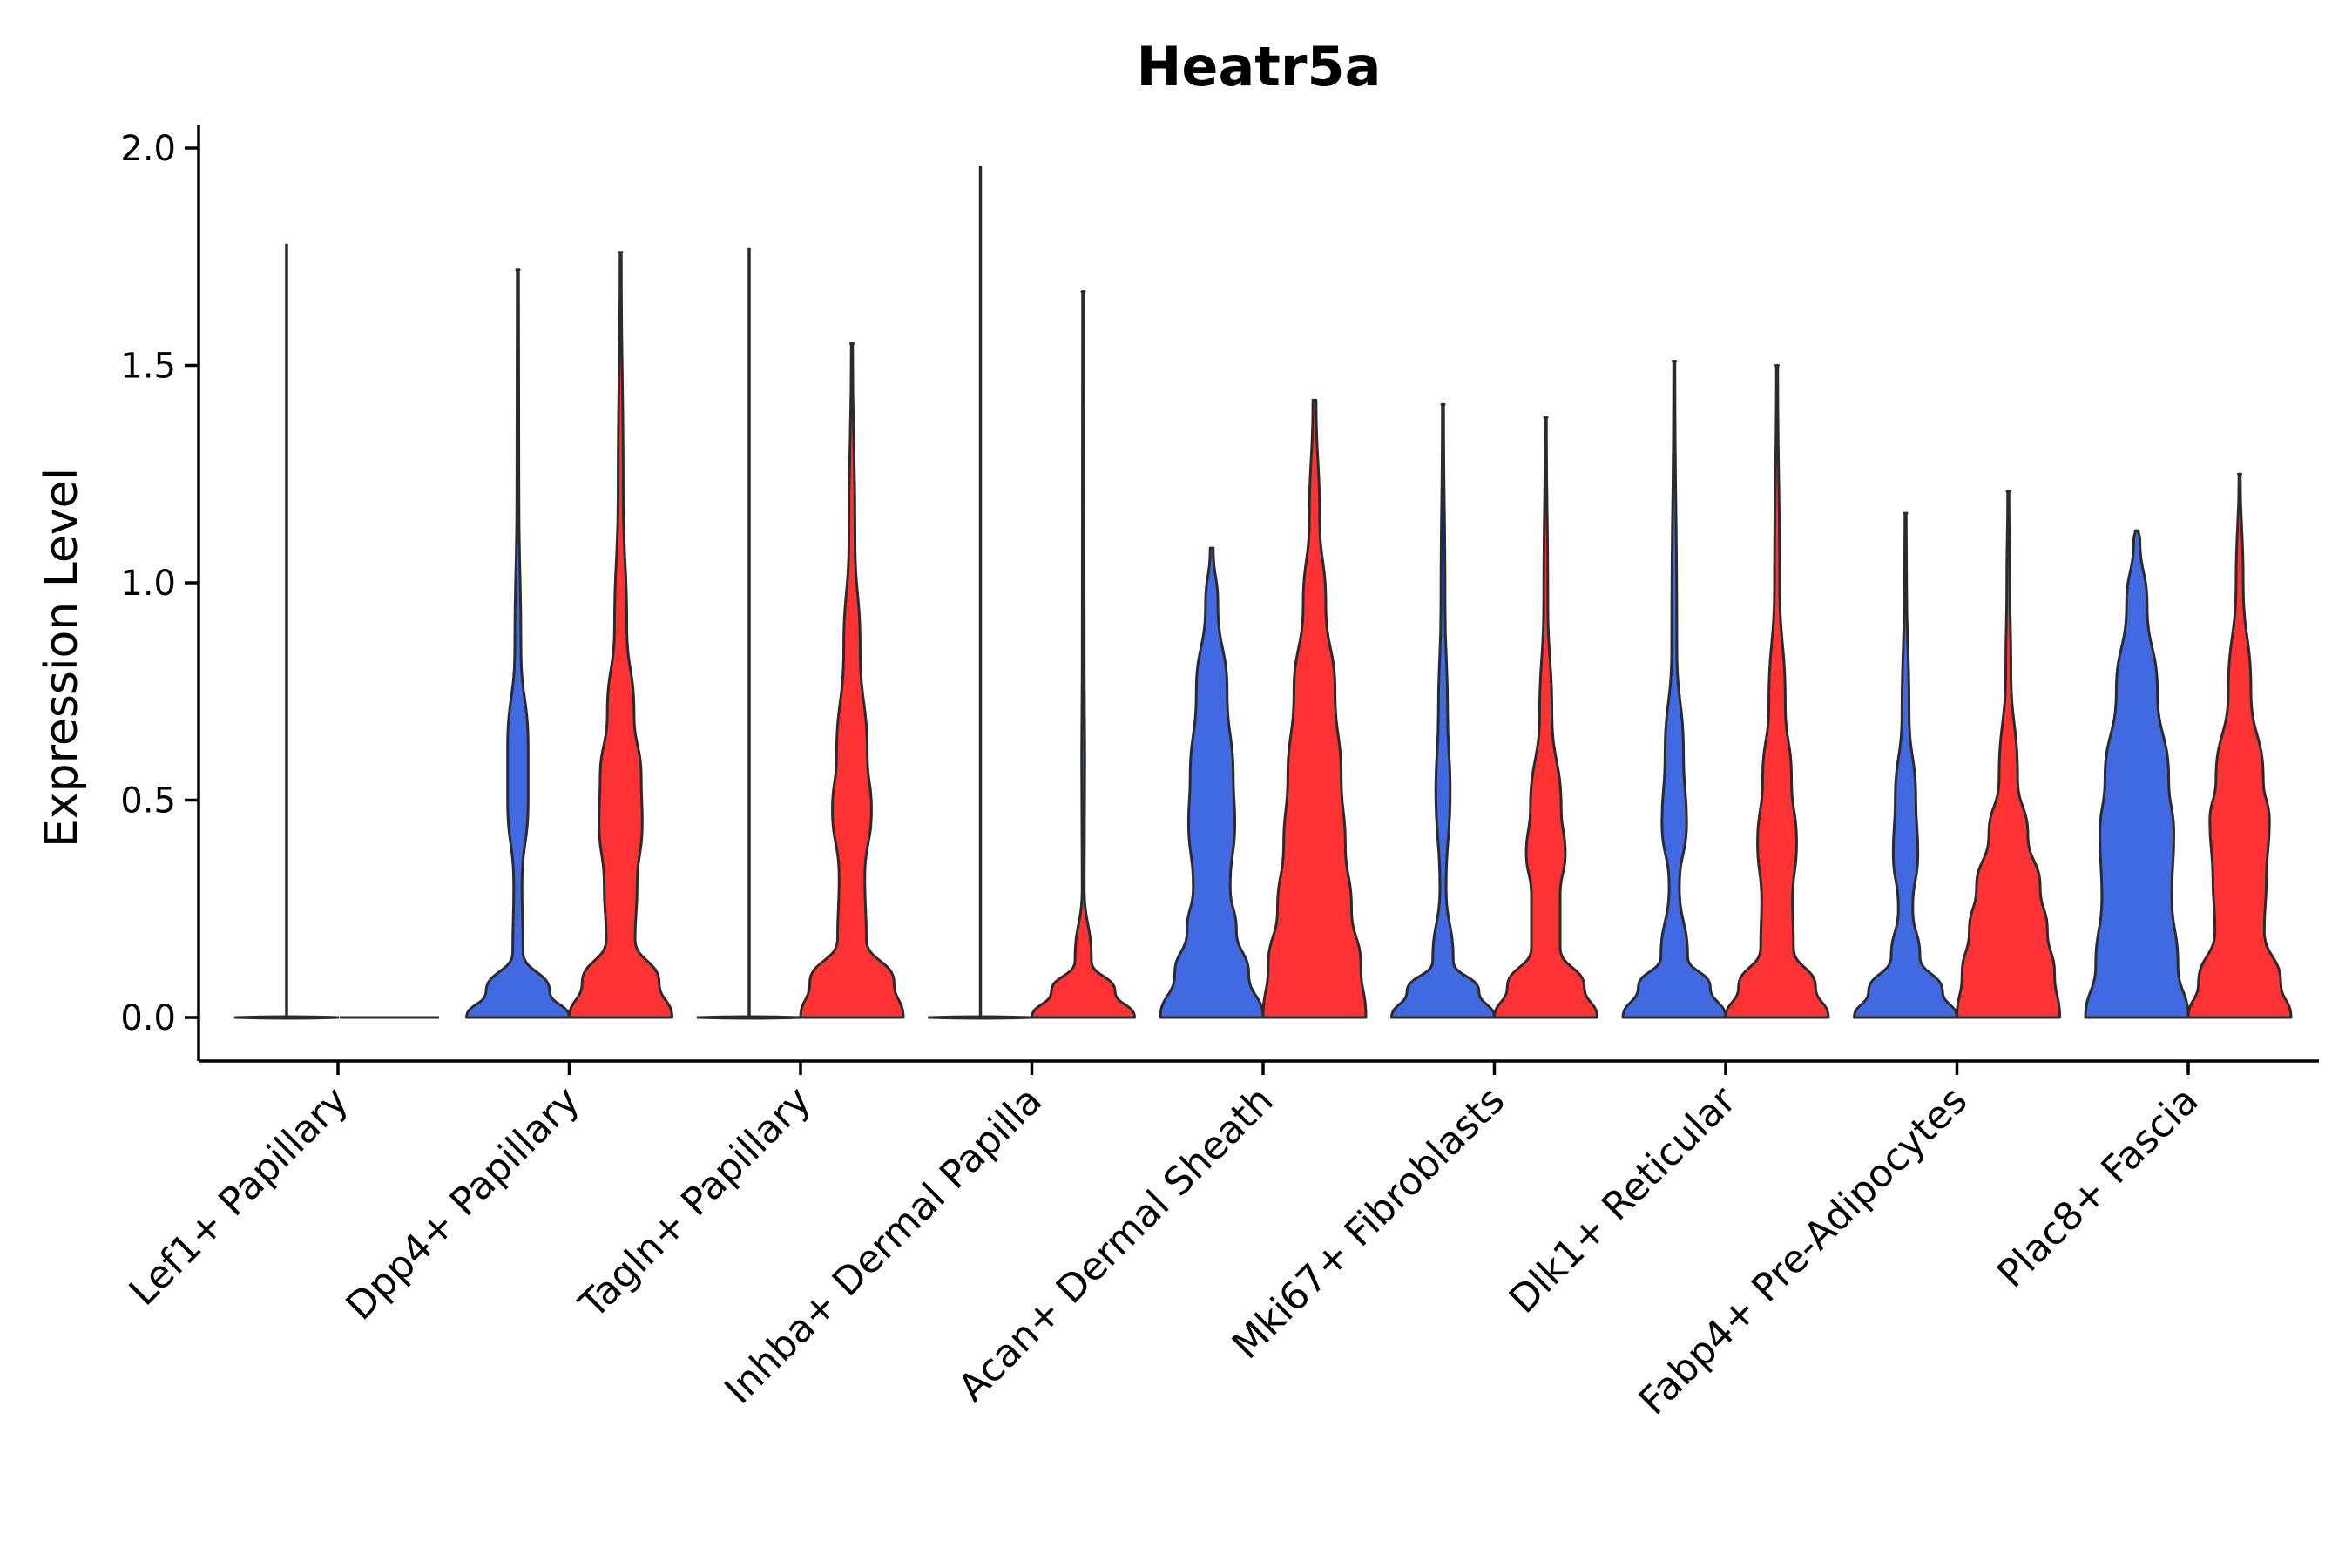  I want to click on x-category-label: Lef1+ Papillary, so click(239, 1196).